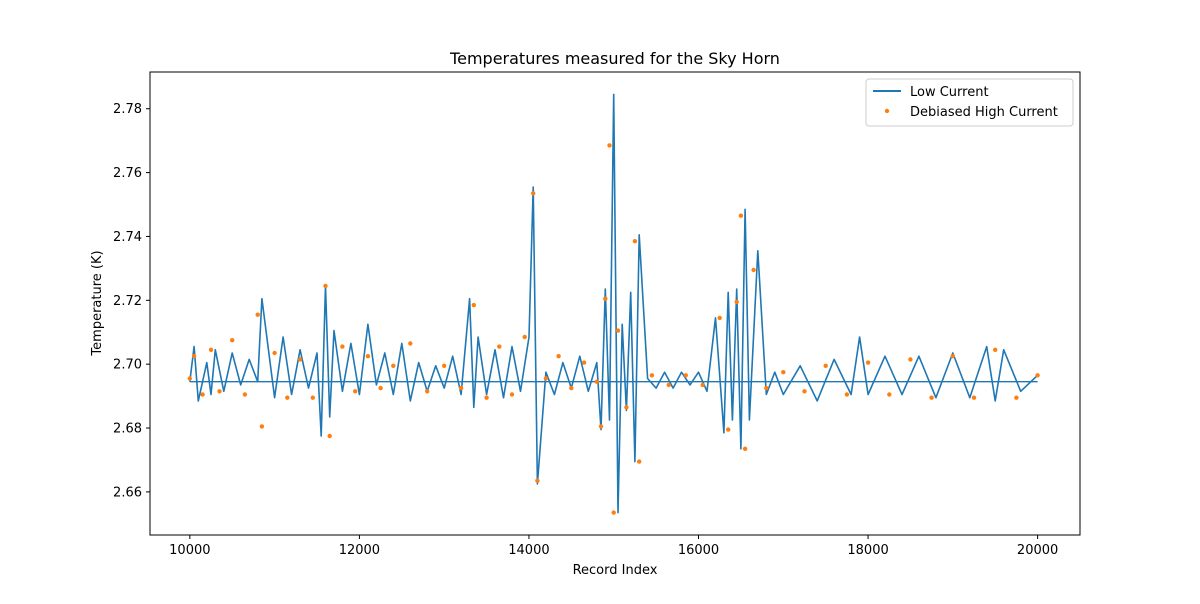 The width and height of the screenshot is (1200, 604). What do you see at coordinates (127, 173) in the screenshot?
I see `y-tick-label: 2.76` at bounding box center [127, 173].